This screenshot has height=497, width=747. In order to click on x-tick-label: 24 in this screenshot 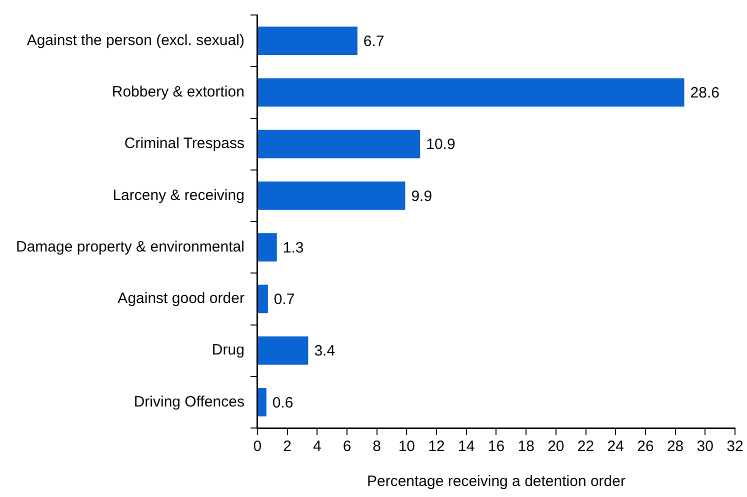, I will do `click(615, 447)`.